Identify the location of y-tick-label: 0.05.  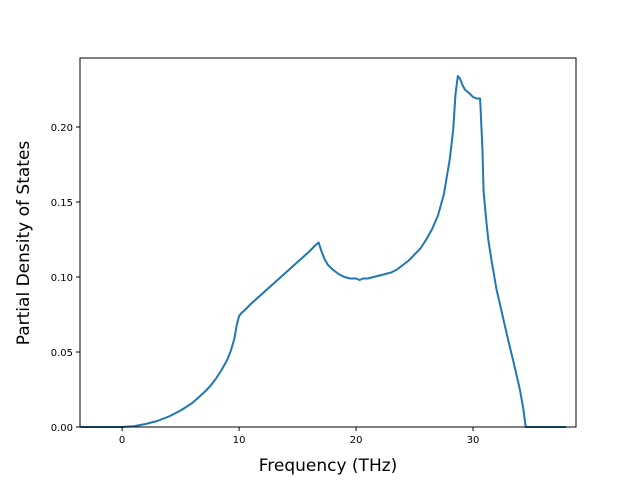
(62, 353).